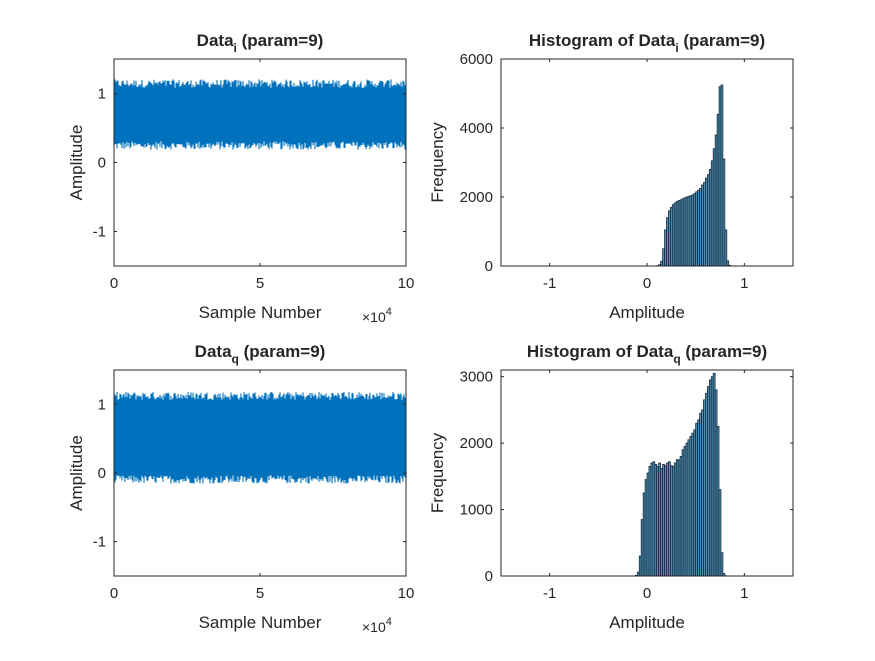 The height and width of the screenshot is (661, 875). I want to click on y-tick-label: 3000, so click(476, 377).